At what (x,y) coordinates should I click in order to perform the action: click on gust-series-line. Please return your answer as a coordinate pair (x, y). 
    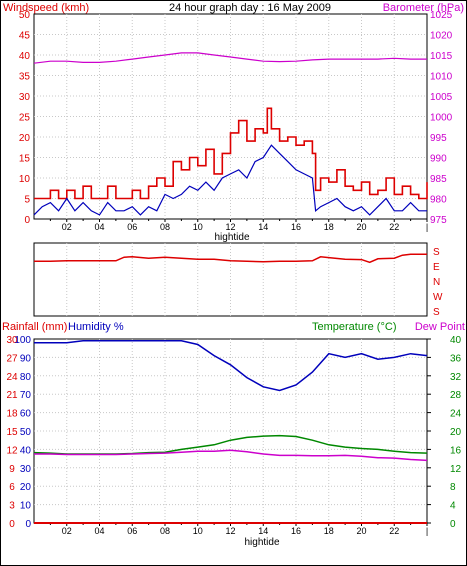
    Looking at the image, I should click on (231, 153).